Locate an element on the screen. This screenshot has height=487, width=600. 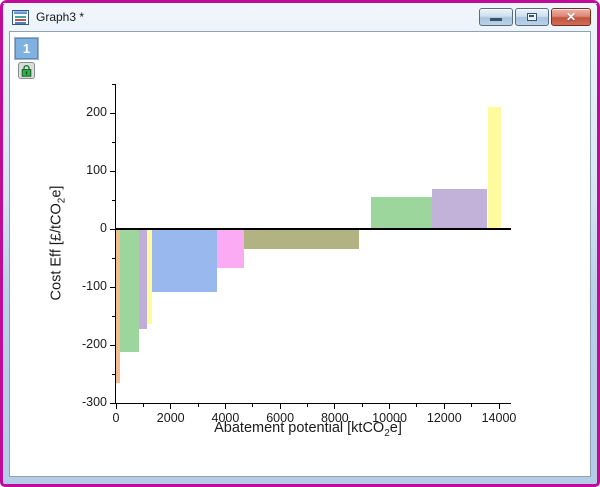
x-axis-title-text: Abatement potential [ktCO is located at coordinates (299, 428).